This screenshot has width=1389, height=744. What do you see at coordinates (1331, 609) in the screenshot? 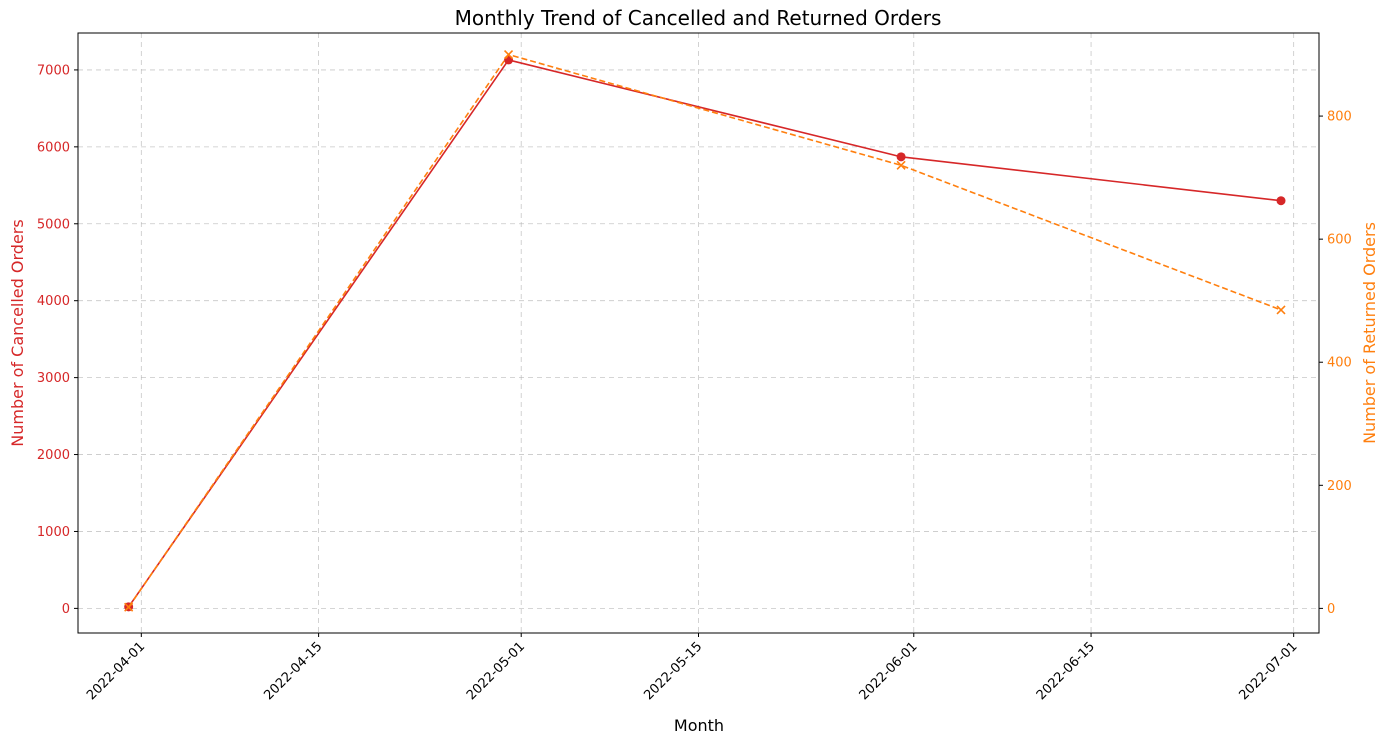
I see `right-y-tick-label: 0` at bounding box center [1331, 609].